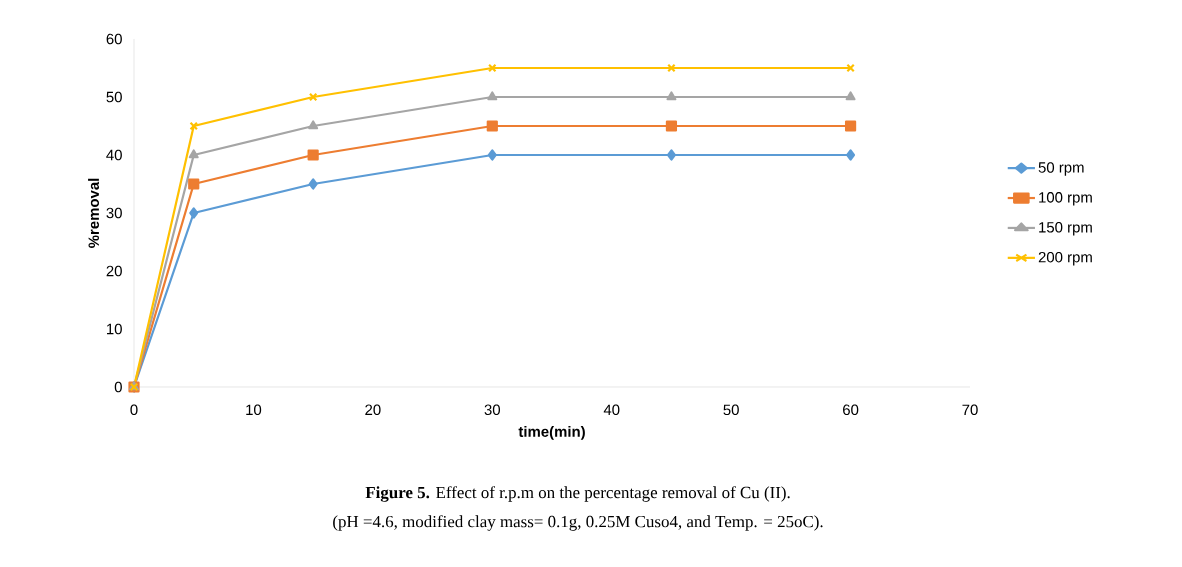 The height and width of the screenshot is (567, 1182). Describe the element at coordinates (551, 432) in the screenshot. I see `x-axis-title: time(min)` at that location.